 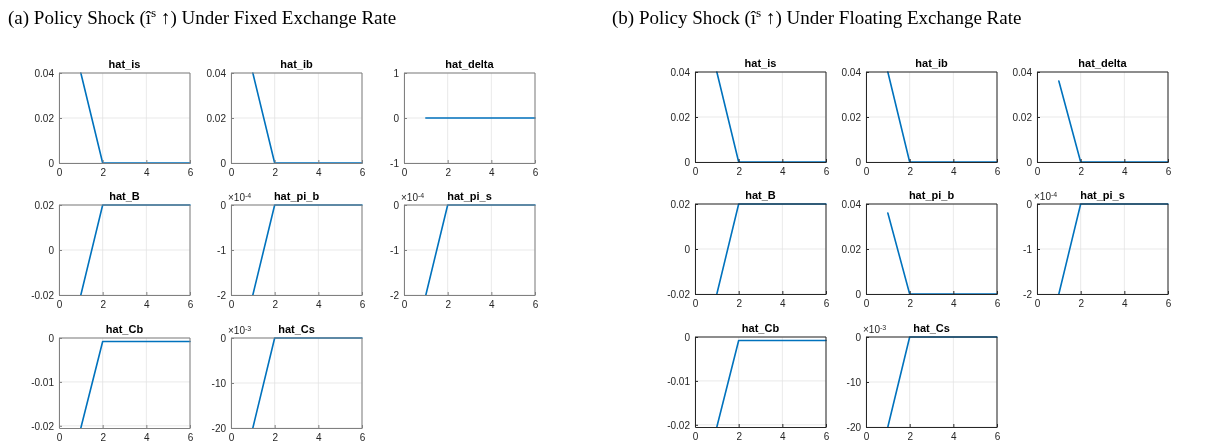 I want to click on y-tick-label: 1, so click(x=396, y=73).